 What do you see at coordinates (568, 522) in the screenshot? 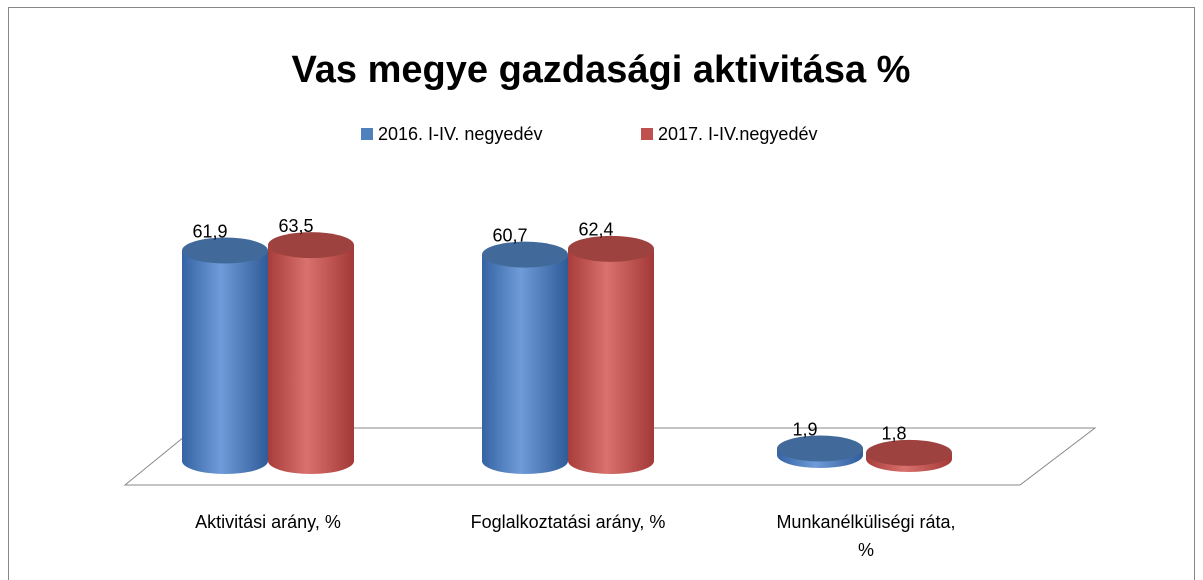
I see `x-tick-label: Foglalkoztatási arány, %` at bounding box center [568, 522].